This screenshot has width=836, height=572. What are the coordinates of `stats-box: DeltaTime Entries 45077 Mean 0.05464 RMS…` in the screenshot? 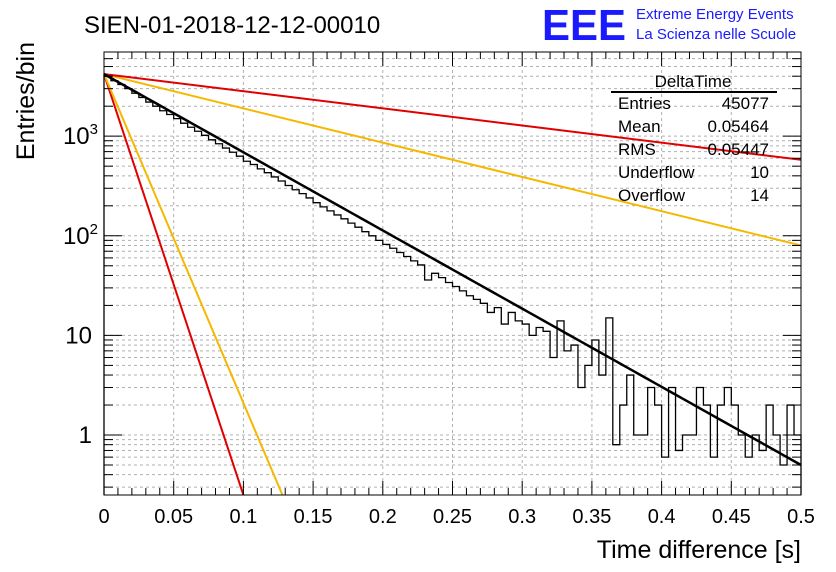 It's located at (694, 138).